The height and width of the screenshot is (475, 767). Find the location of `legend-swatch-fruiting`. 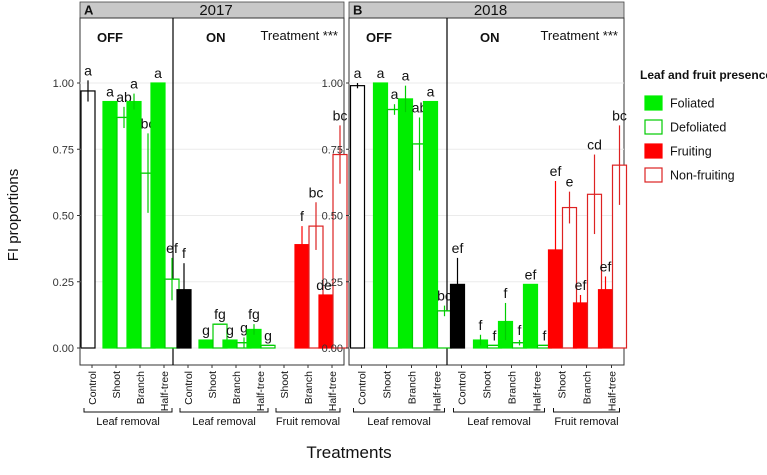

legend-swatch-fruiting is located at coordinates (653, 151).